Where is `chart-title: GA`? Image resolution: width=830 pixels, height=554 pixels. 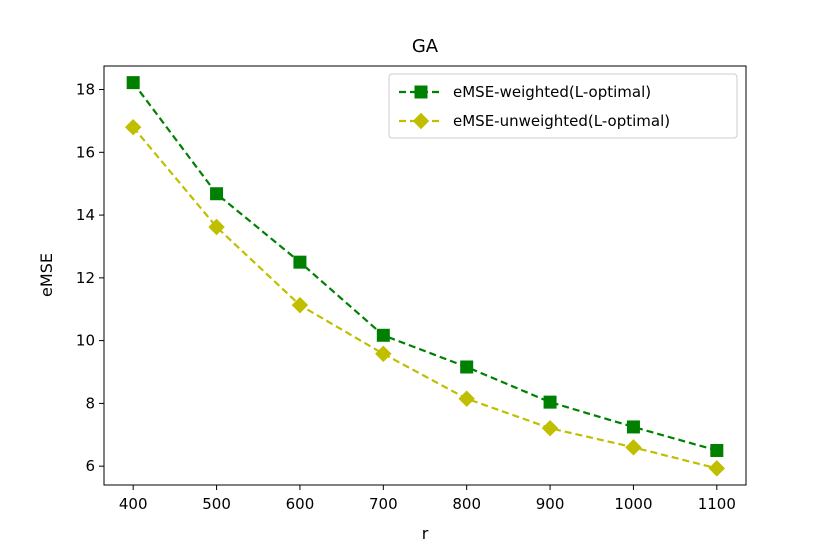 chart-title: GA is located at coordinates (425, 46).